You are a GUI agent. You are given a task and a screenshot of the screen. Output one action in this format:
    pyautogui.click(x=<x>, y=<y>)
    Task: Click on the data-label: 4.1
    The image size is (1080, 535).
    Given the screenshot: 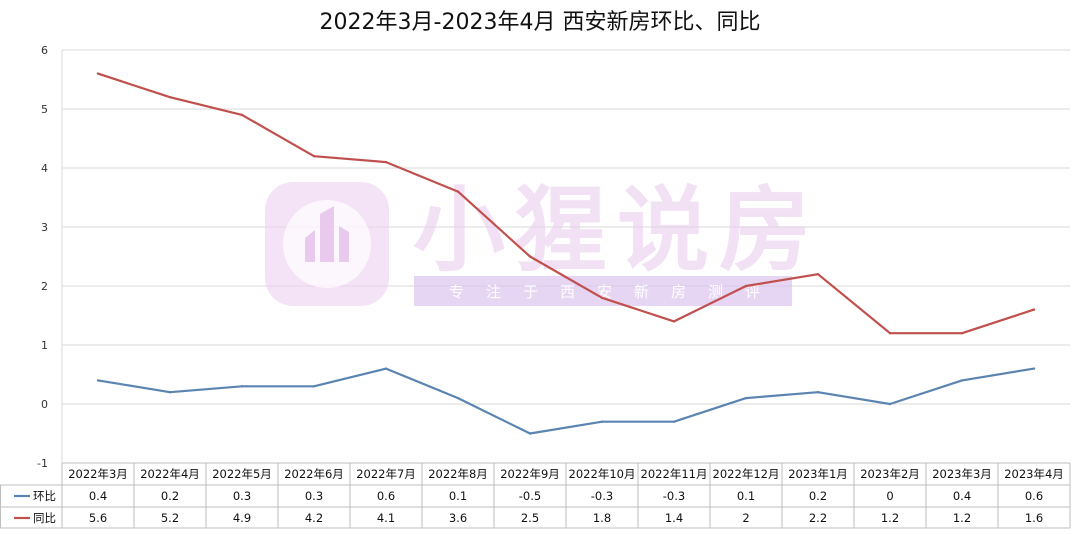 What is the action you would take?
    pyautogui.click(x=386, y=518)
    